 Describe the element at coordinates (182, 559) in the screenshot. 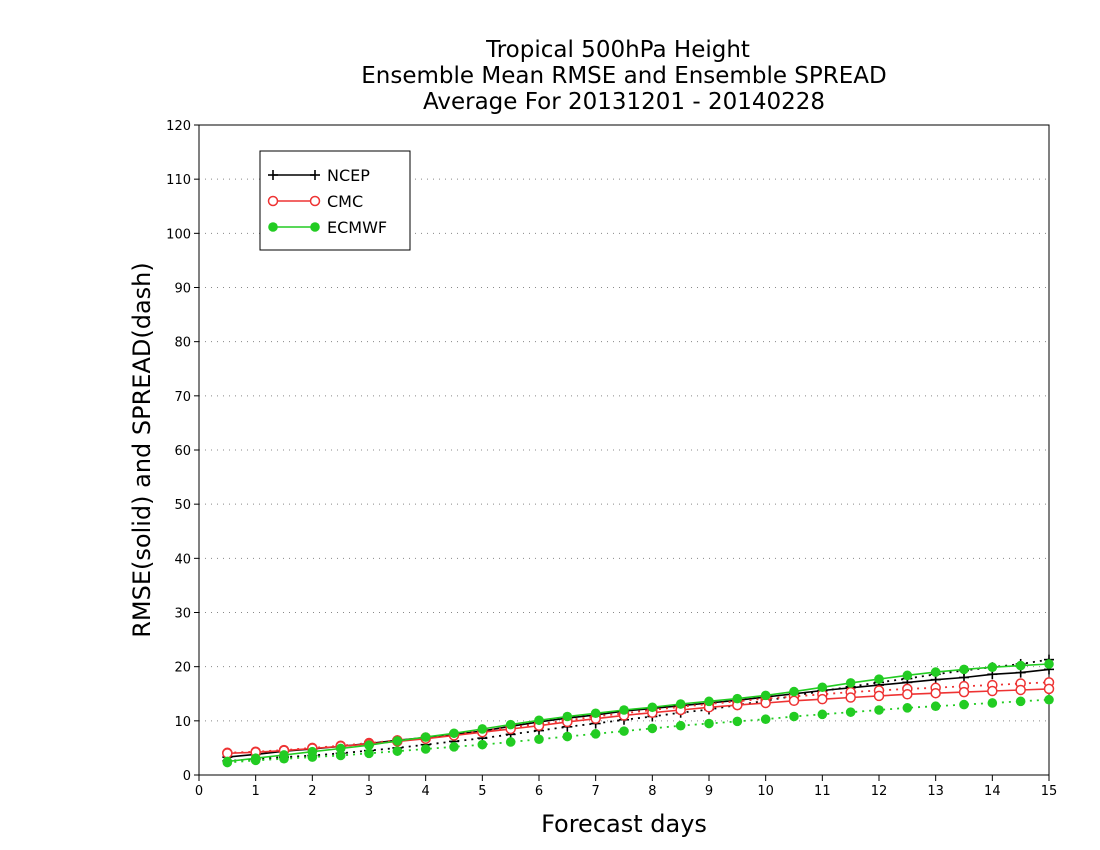

I see `y-tick-label-40: 40` at that location.